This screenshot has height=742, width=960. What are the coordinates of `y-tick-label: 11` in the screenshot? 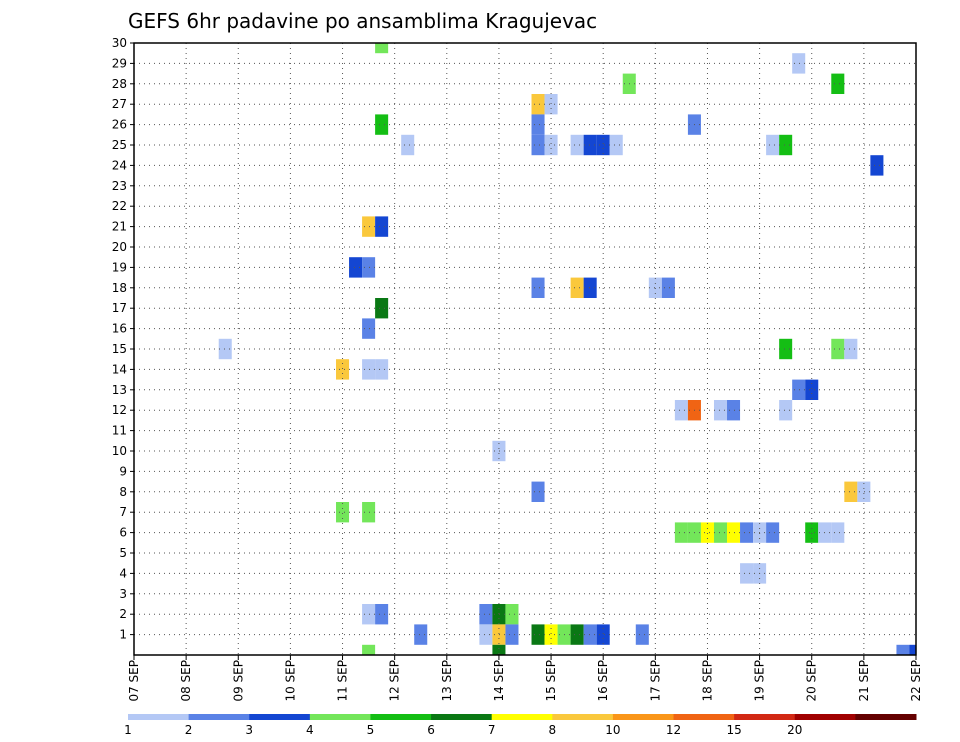 It's located at (119, 431).